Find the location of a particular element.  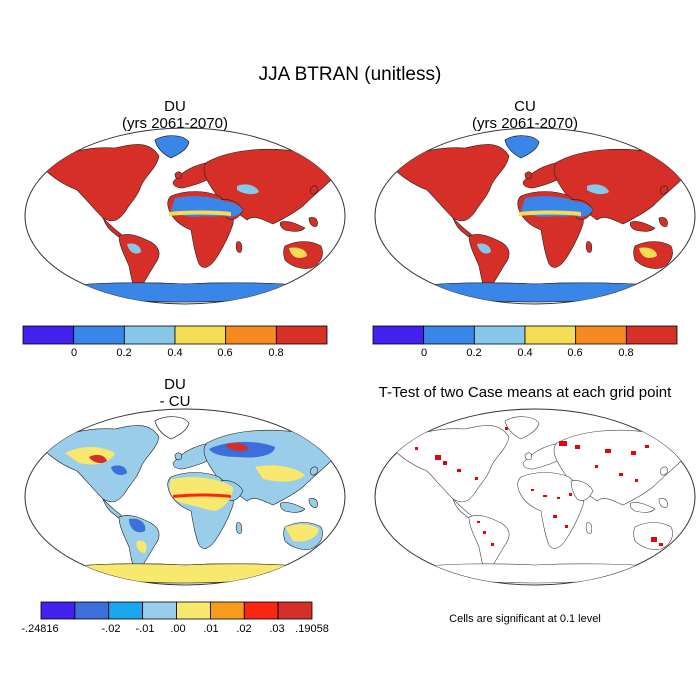

colorbar-diff-label-7: .19058 is located at coordinates (312, 629).